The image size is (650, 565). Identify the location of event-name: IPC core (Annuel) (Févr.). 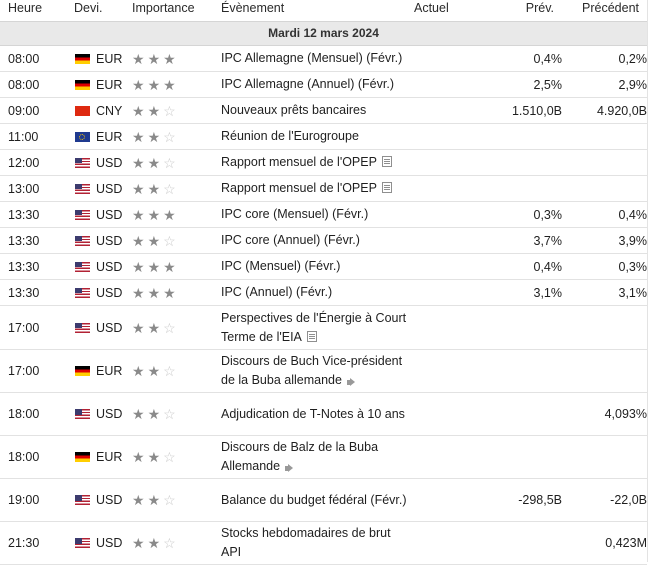
(317, 240).